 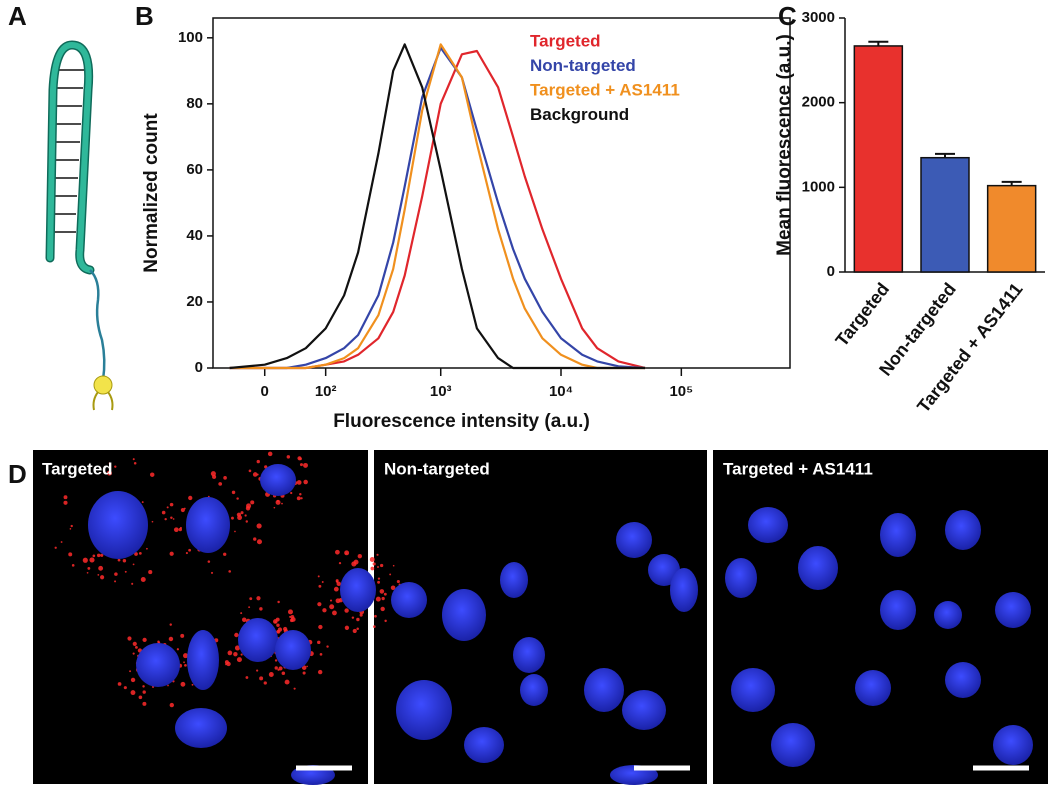 I want to click on panel-label: C, so click(x=787, y=16).